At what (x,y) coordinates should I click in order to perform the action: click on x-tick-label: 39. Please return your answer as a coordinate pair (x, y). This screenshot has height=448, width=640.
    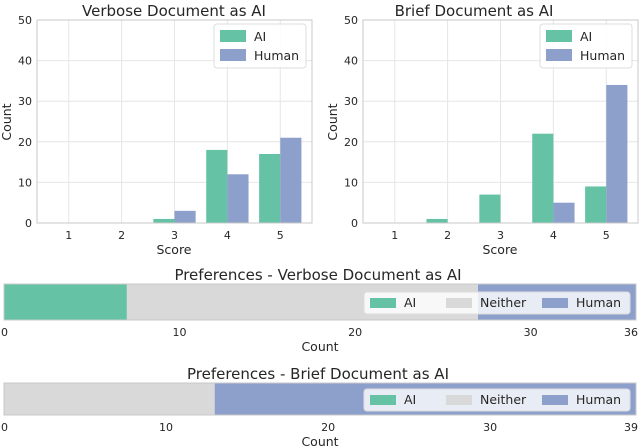
    Looking at the image, I should click on (631, 427).